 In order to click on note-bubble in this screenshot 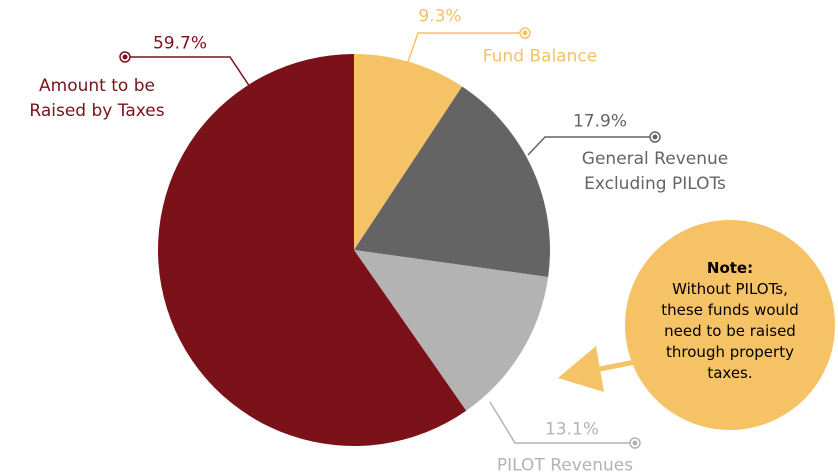, I will do `click(730, 325)`.